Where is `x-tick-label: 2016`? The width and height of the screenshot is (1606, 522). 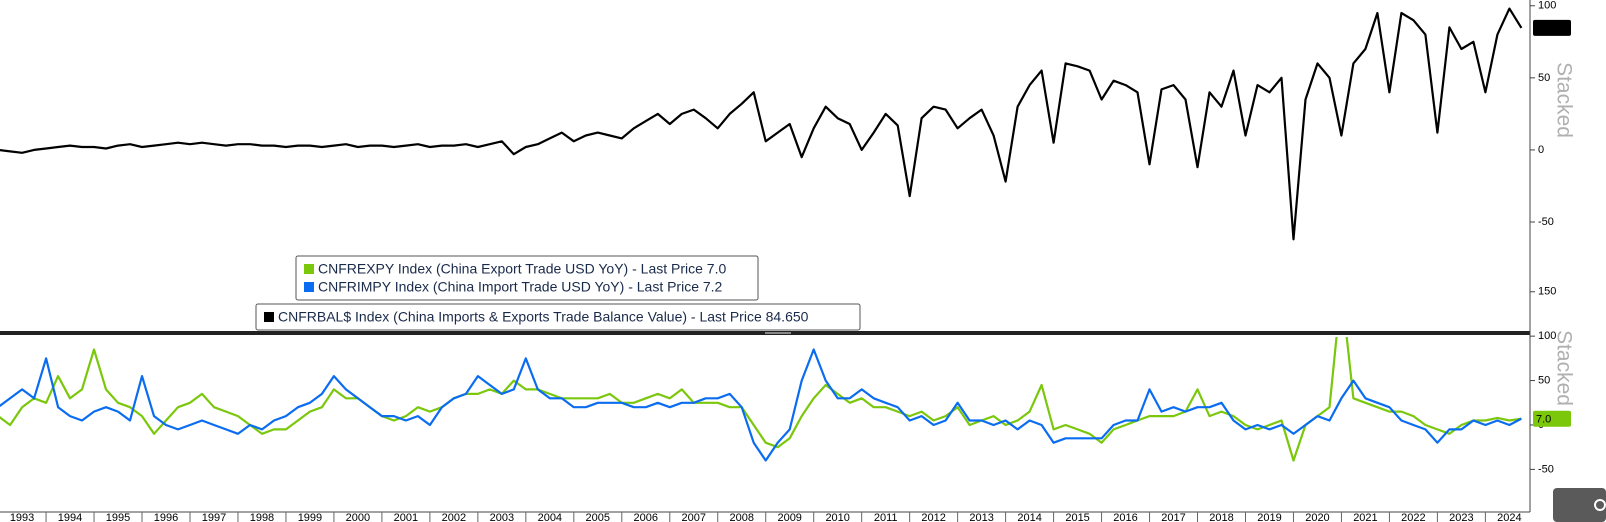
x-tick-label: 2016 is located at coordinates (1125, 517).